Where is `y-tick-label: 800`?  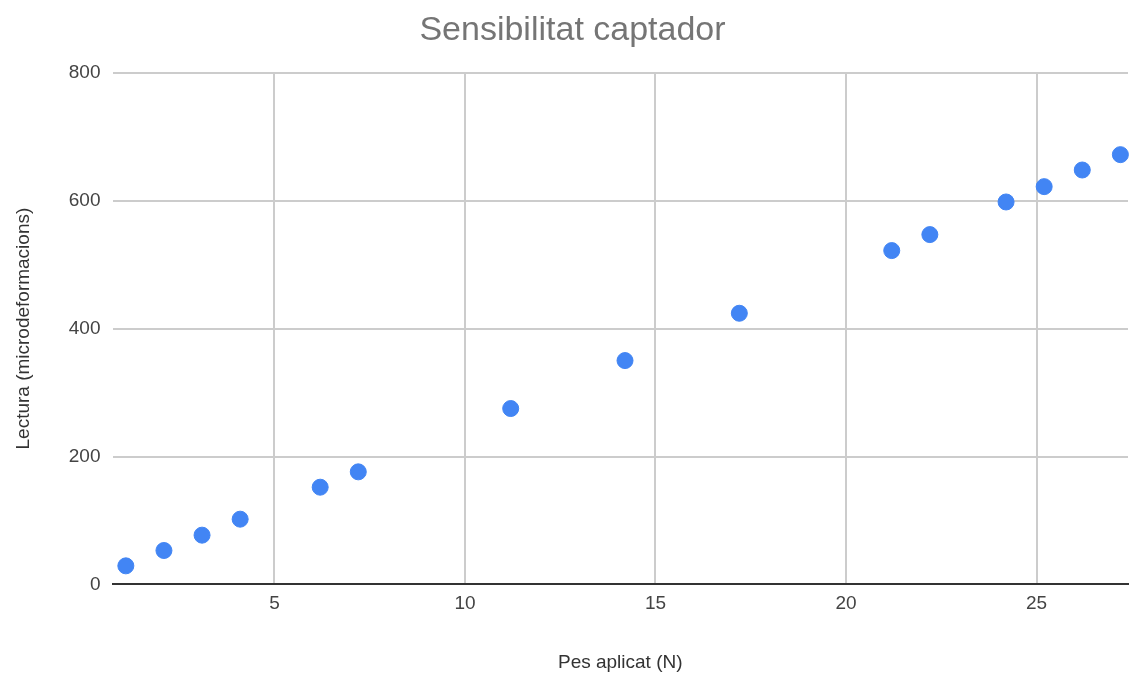 y-tick-label: 800 is located at coordinates (84, 72).